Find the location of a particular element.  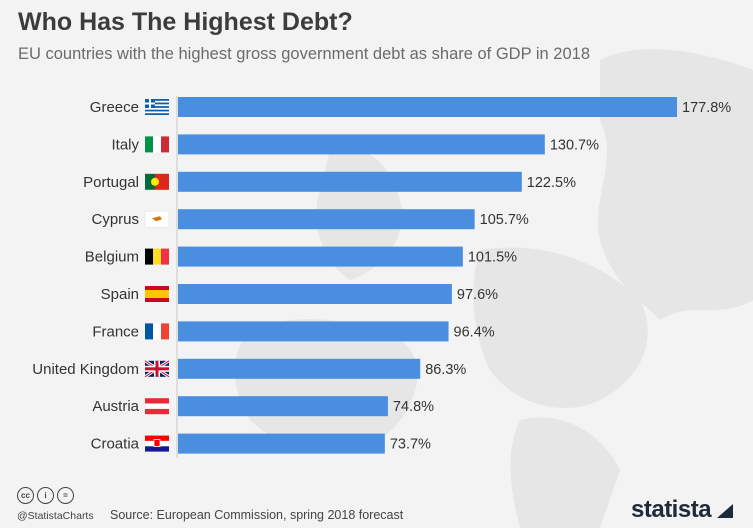

value-label: 130.7% is located at coordinates (574, 145).